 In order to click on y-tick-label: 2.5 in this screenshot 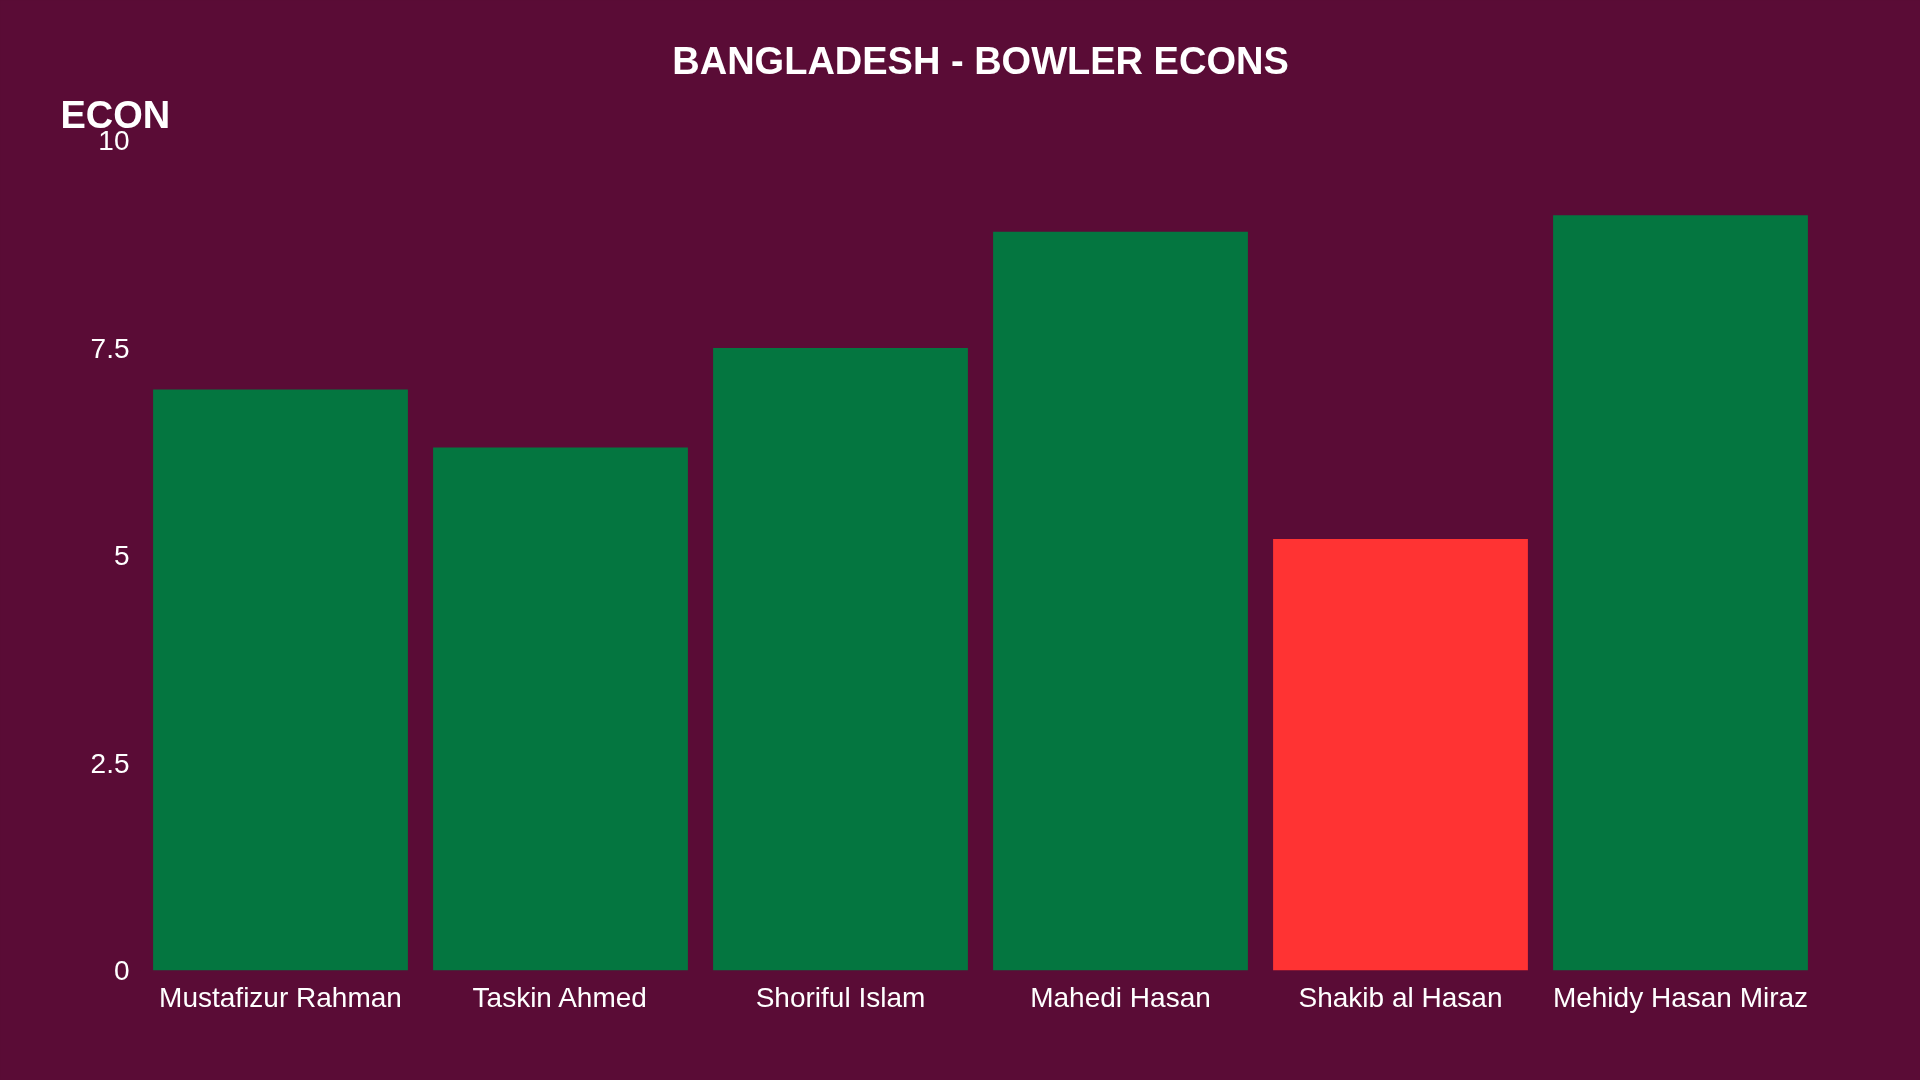, I will do `click(110, 763)`.